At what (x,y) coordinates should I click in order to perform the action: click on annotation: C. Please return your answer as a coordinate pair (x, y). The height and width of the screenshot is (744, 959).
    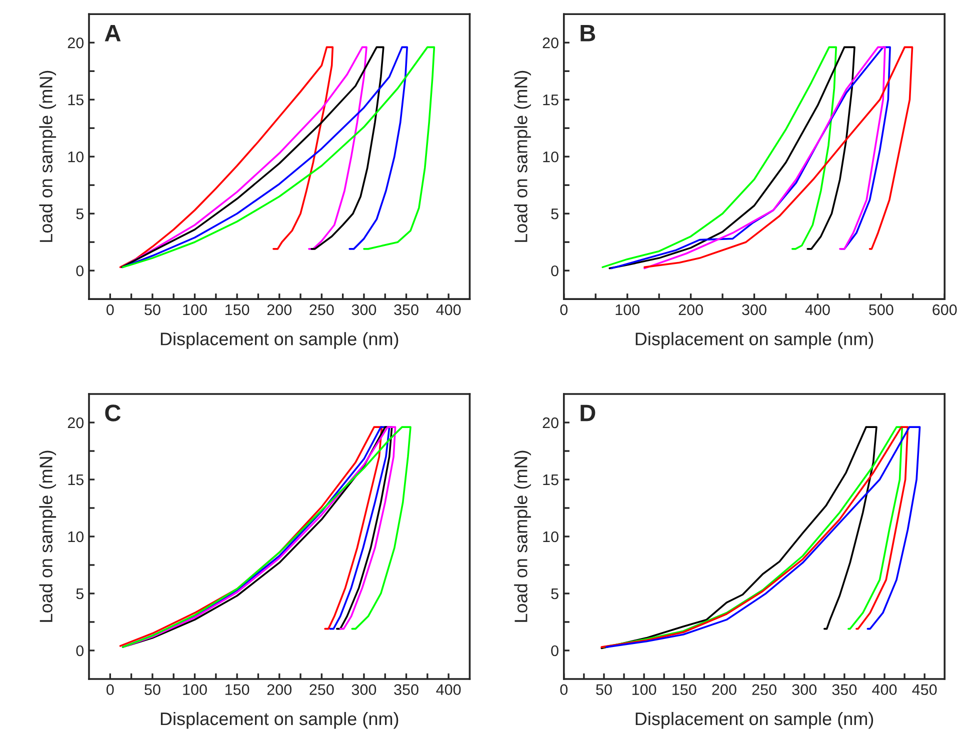
    Looking at the image, I should click on (113, 413).